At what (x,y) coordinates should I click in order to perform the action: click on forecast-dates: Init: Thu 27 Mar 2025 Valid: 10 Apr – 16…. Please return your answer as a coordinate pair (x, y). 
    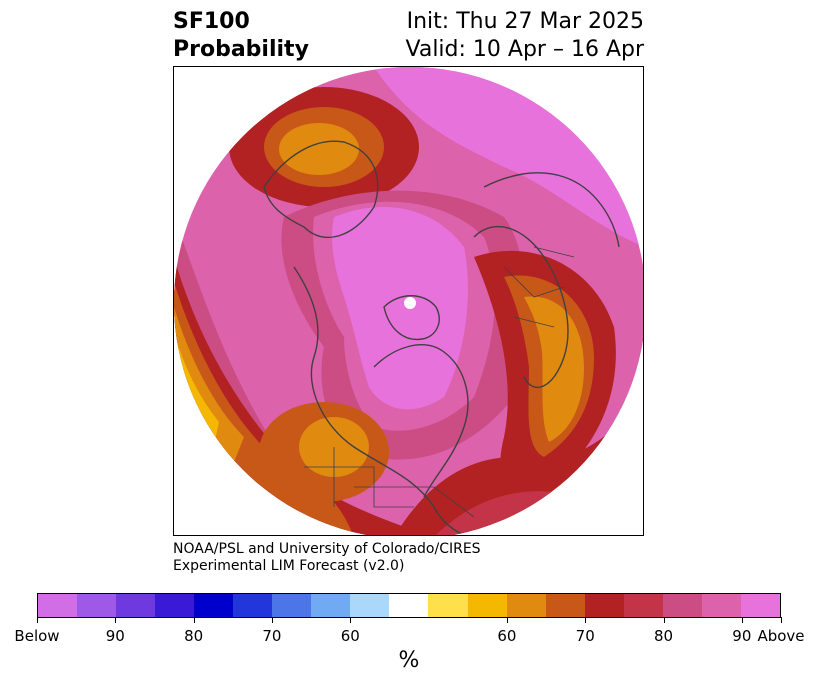
    Looking at the image, I should click on (525, 36).